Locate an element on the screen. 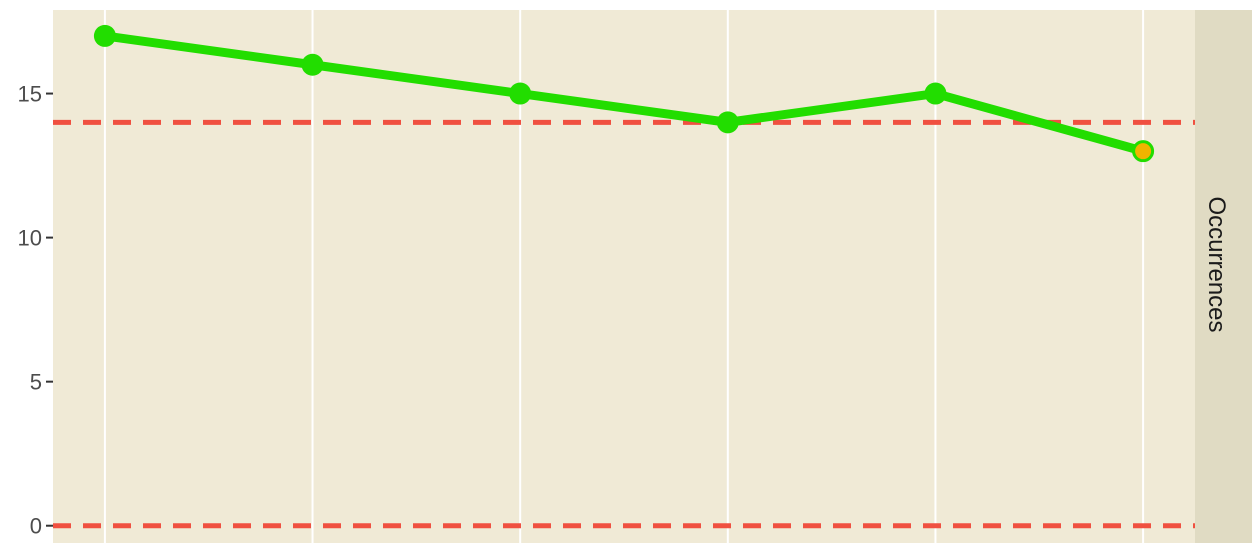 The width and height of the screenshot is (1252, 543). data-point-highlighted is located at coordinates (1143, 151).